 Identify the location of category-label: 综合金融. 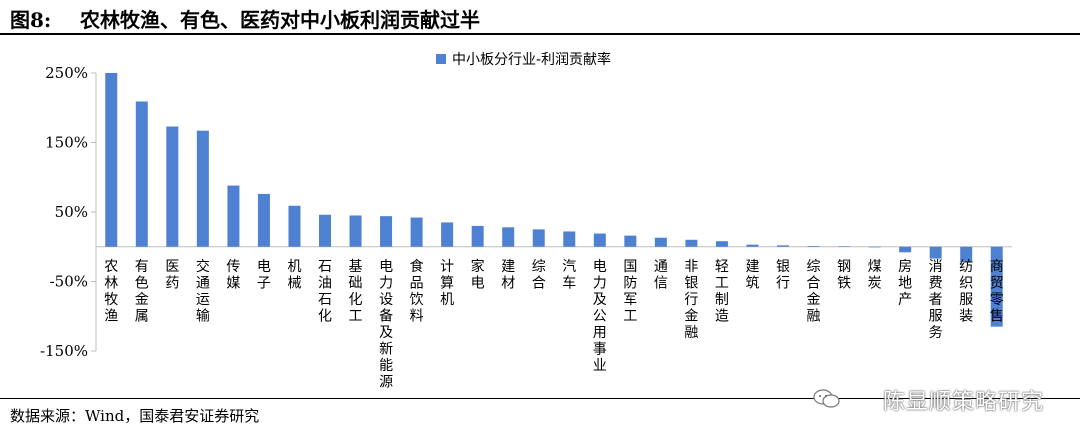
(814, 292).